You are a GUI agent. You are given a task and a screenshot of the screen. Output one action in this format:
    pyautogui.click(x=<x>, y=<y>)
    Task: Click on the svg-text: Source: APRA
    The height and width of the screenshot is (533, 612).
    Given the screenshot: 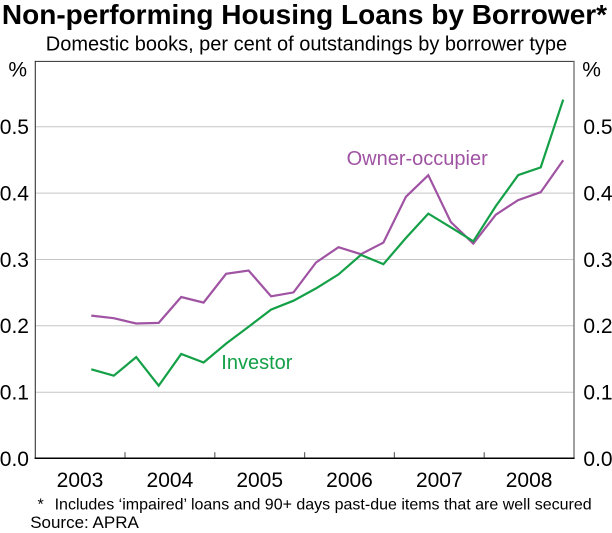 What is the action you would take?
    pyautogui.click(x=84, y=522)
    